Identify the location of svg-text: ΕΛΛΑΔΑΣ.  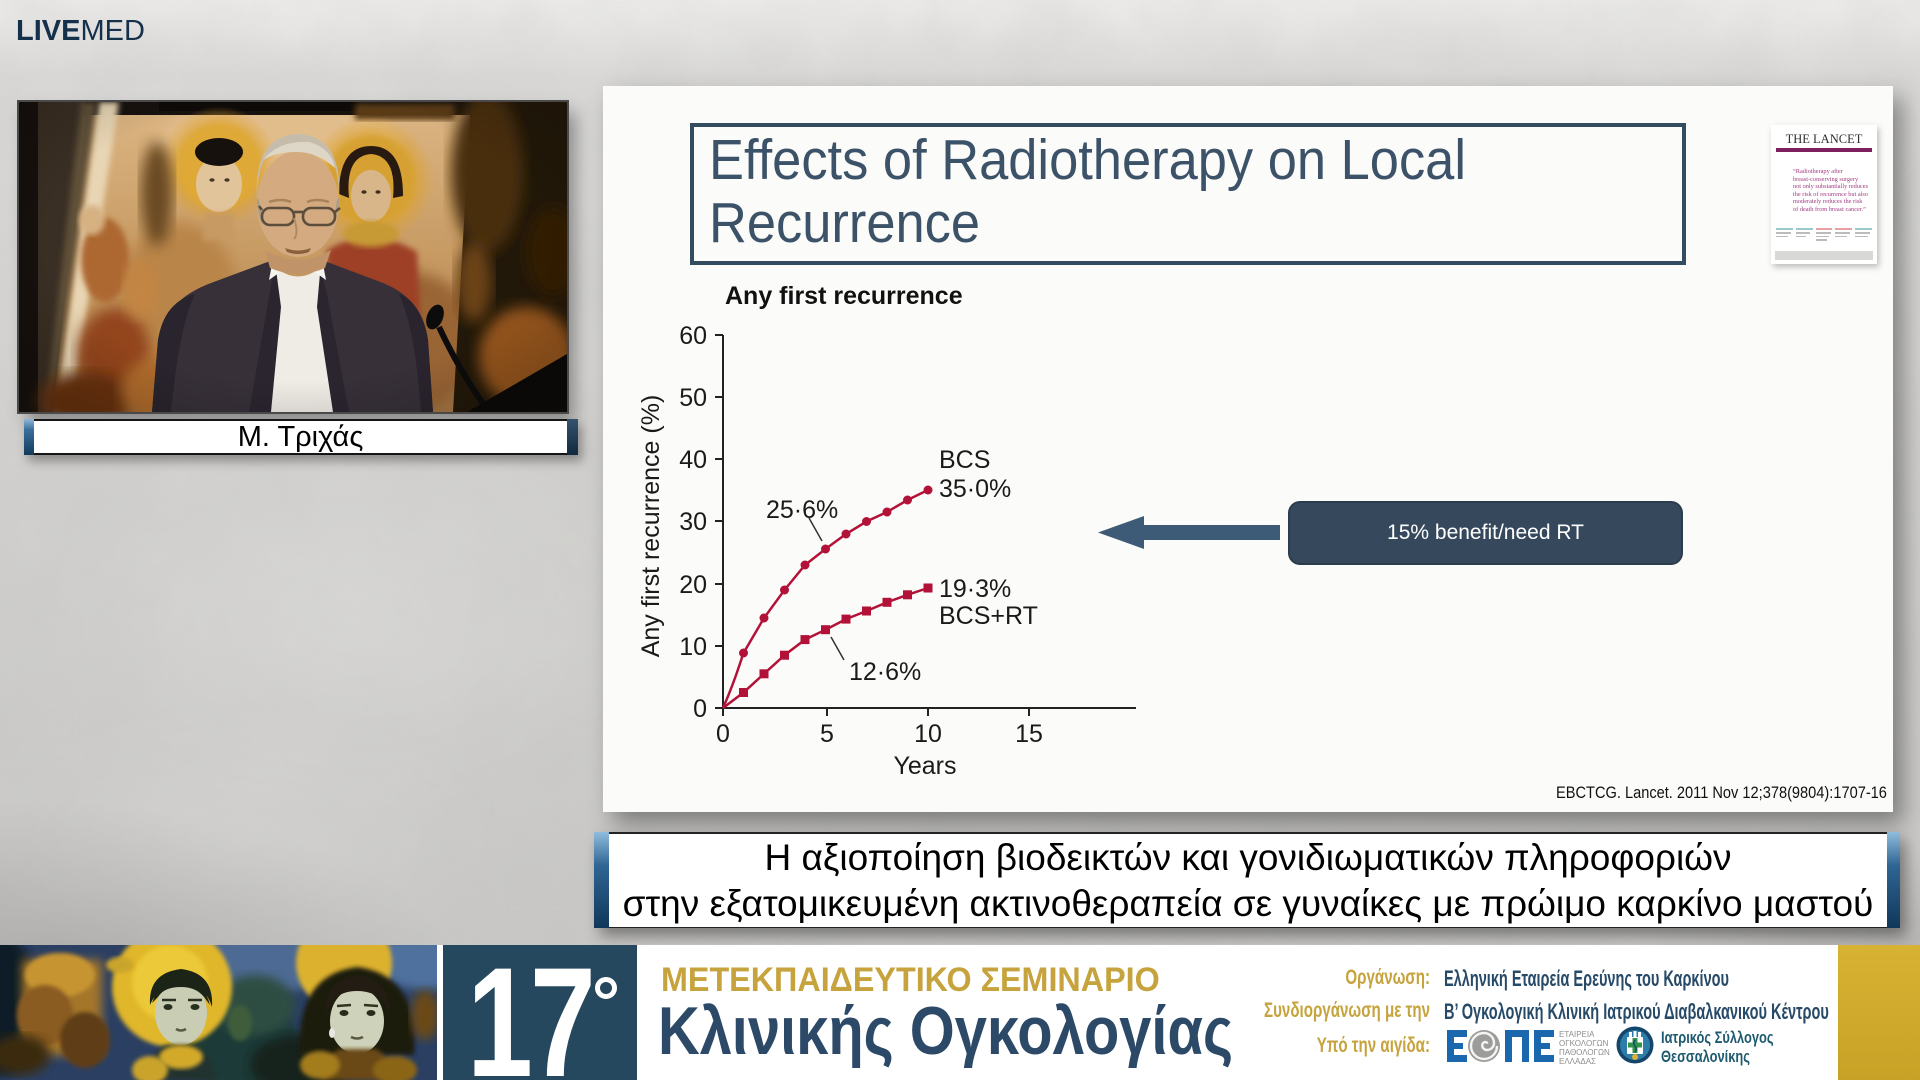
(1577, 1060).